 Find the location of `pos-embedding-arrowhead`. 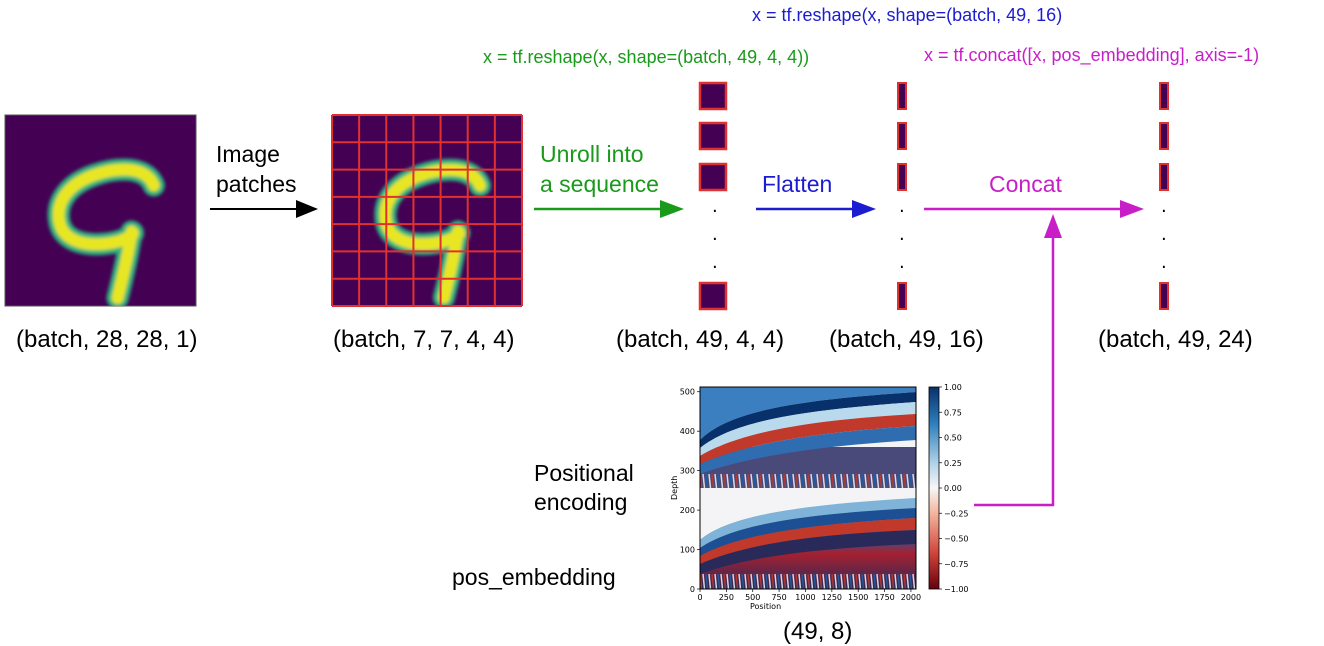

pos-embedding-arrowhead is located at coordinates (1053, 226).